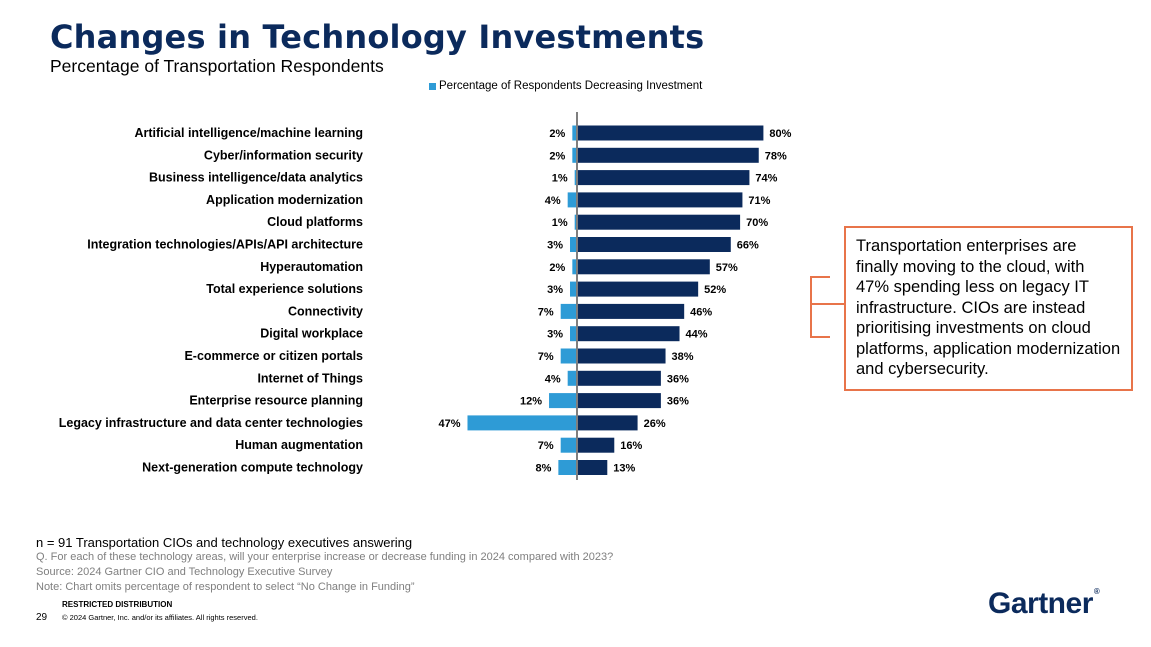  Describe the element at coordinates (780, 134) in the screenshot. I see `data-label-increase: 80%` at that location.